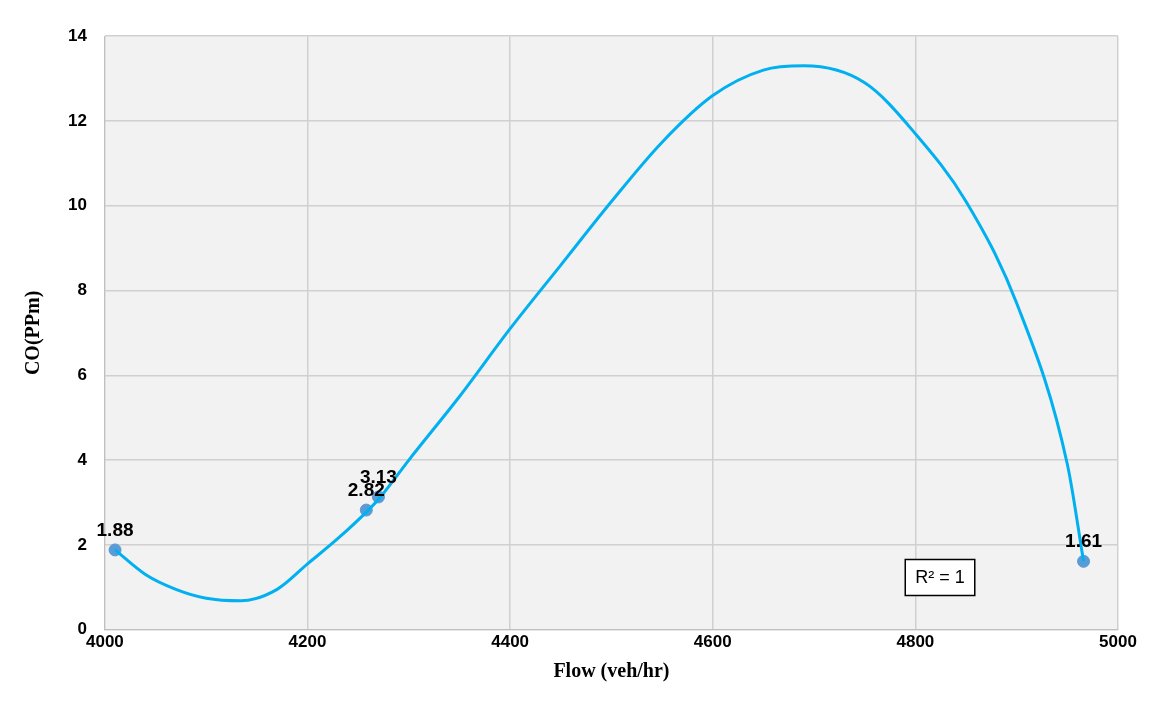 The width and height of the screenshot is (1174, 715). Describe the element at coordinates (510, 642) in the screenshot. I see `x-tick-label: 4400` at that location.